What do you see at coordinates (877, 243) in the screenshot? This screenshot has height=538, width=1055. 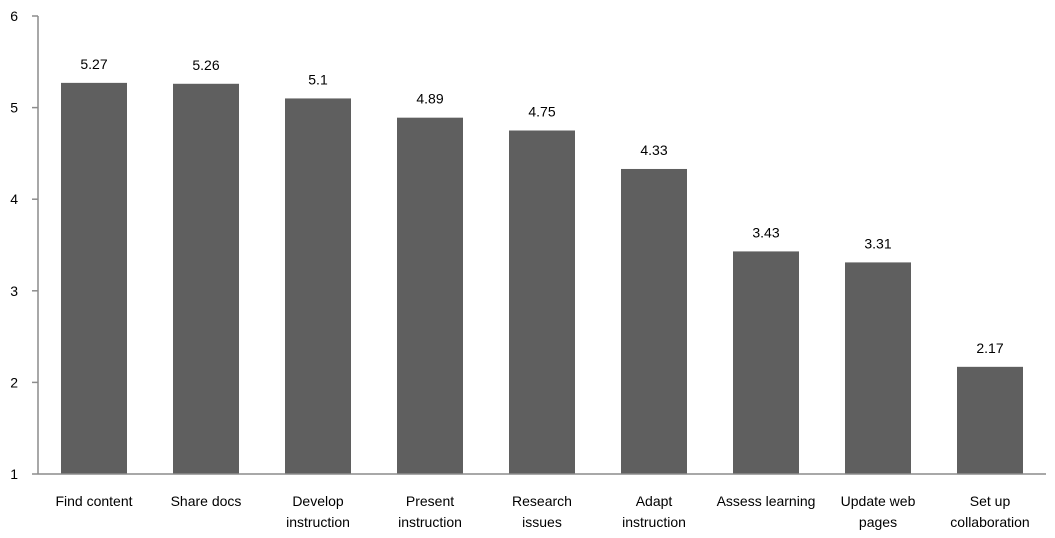 I see `data-label: 3.31` at bounding box center [877, 243].